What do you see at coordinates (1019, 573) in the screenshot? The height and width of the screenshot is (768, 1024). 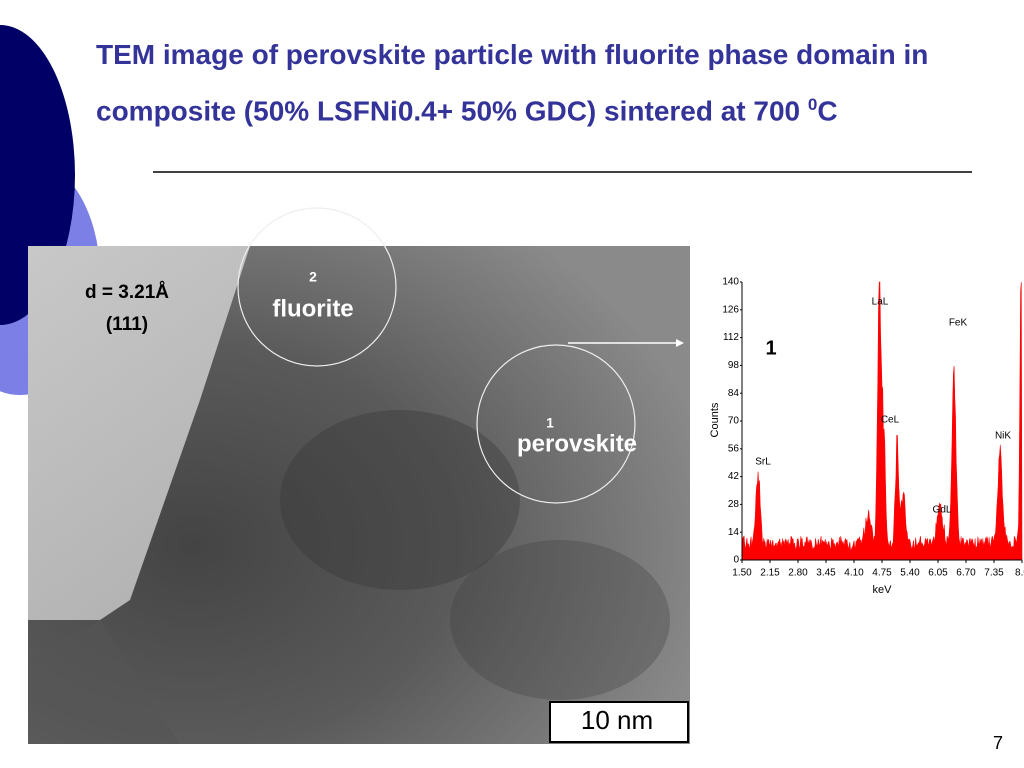 I see `x-tick-label: 8.0` at bounding box center [1019, 573].